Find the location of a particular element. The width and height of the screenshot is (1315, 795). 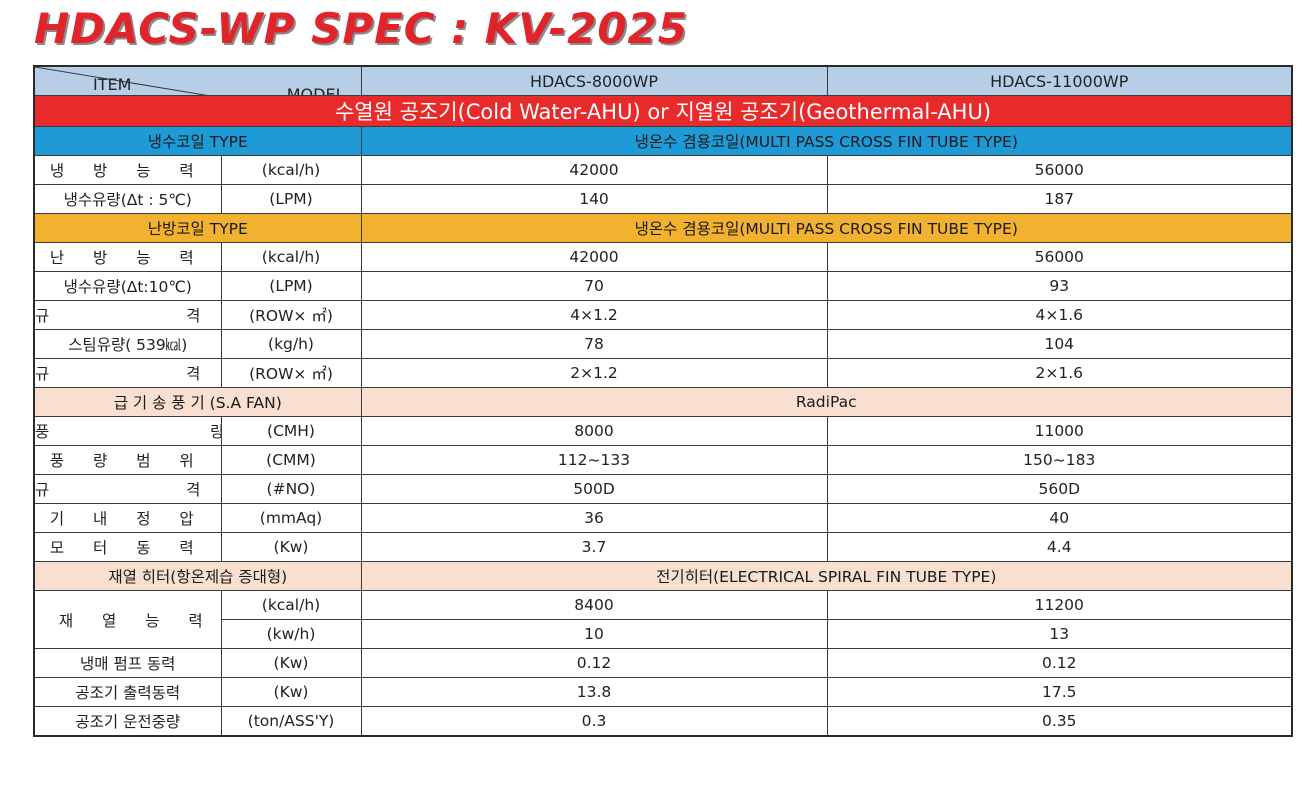

row-value: 13.8 is located at coordinates (594, 692).